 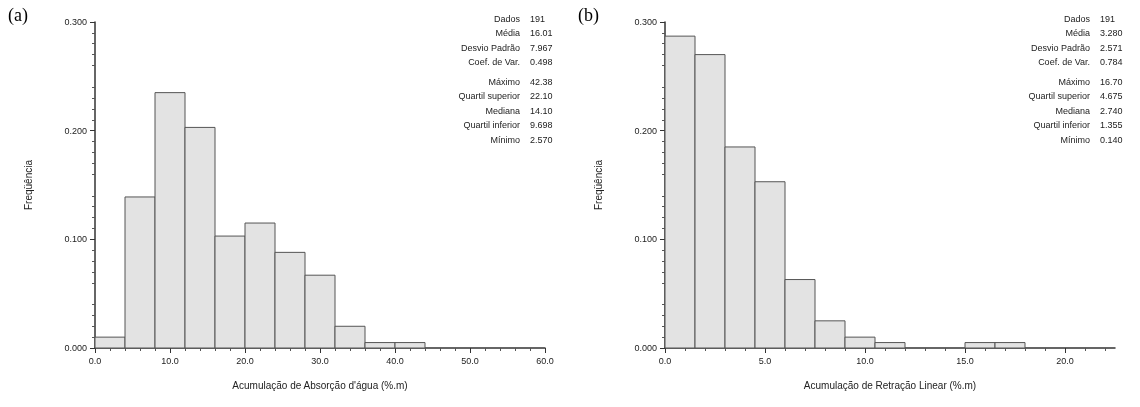 What do you see at coordinates (965, 360) in the screenshot?
I see `x-tick-label: 15.0` at bounding box center [965, 360].